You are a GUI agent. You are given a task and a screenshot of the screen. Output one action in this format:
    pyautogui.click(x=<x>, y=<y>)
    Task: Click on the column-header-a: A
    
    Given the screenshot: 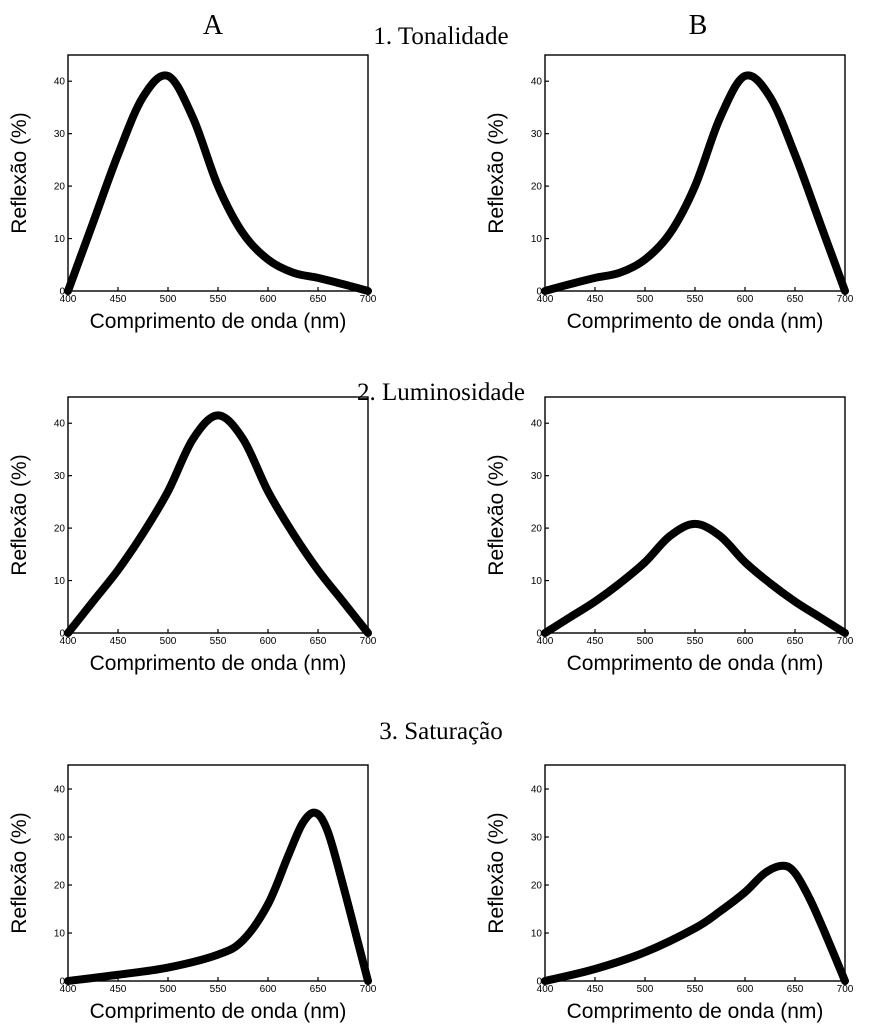 What is the action you would take?
    pyautogui.click(x=213, y=25)
    